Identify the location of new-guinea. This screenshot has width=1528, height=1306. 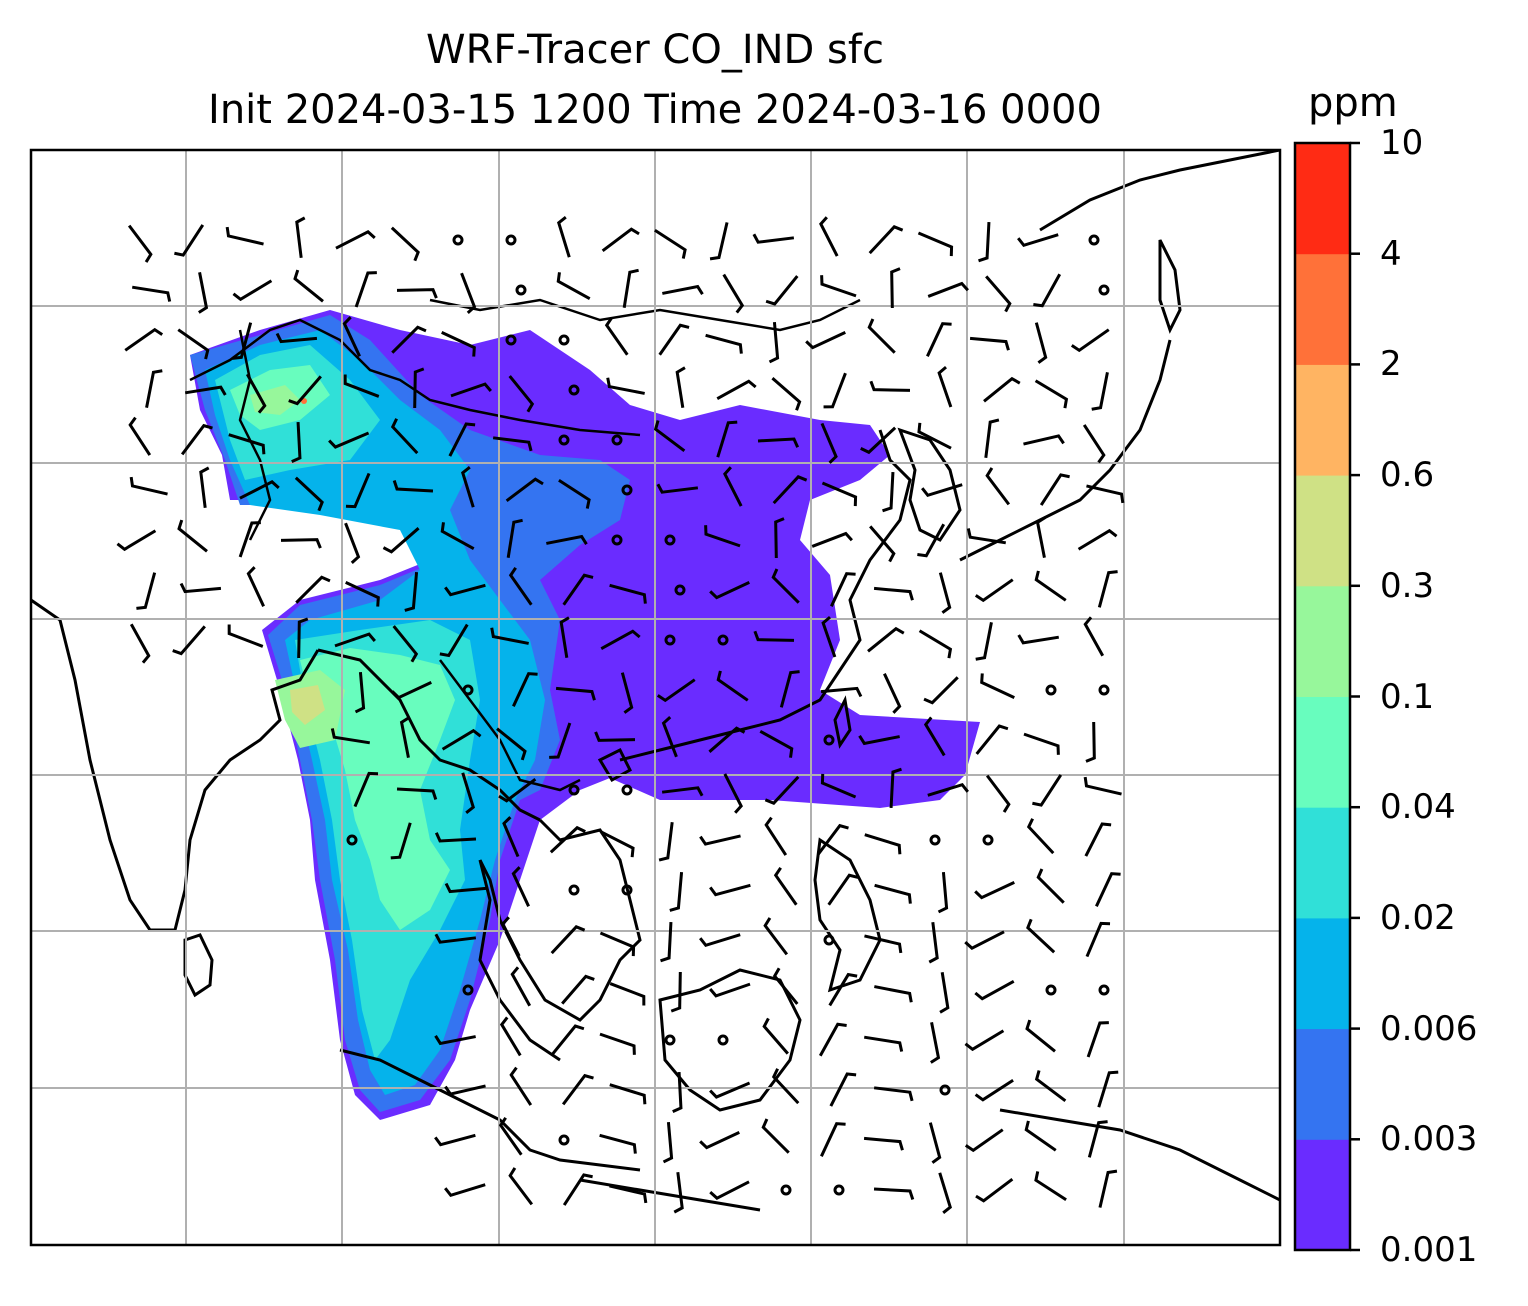
(1139, 1155).